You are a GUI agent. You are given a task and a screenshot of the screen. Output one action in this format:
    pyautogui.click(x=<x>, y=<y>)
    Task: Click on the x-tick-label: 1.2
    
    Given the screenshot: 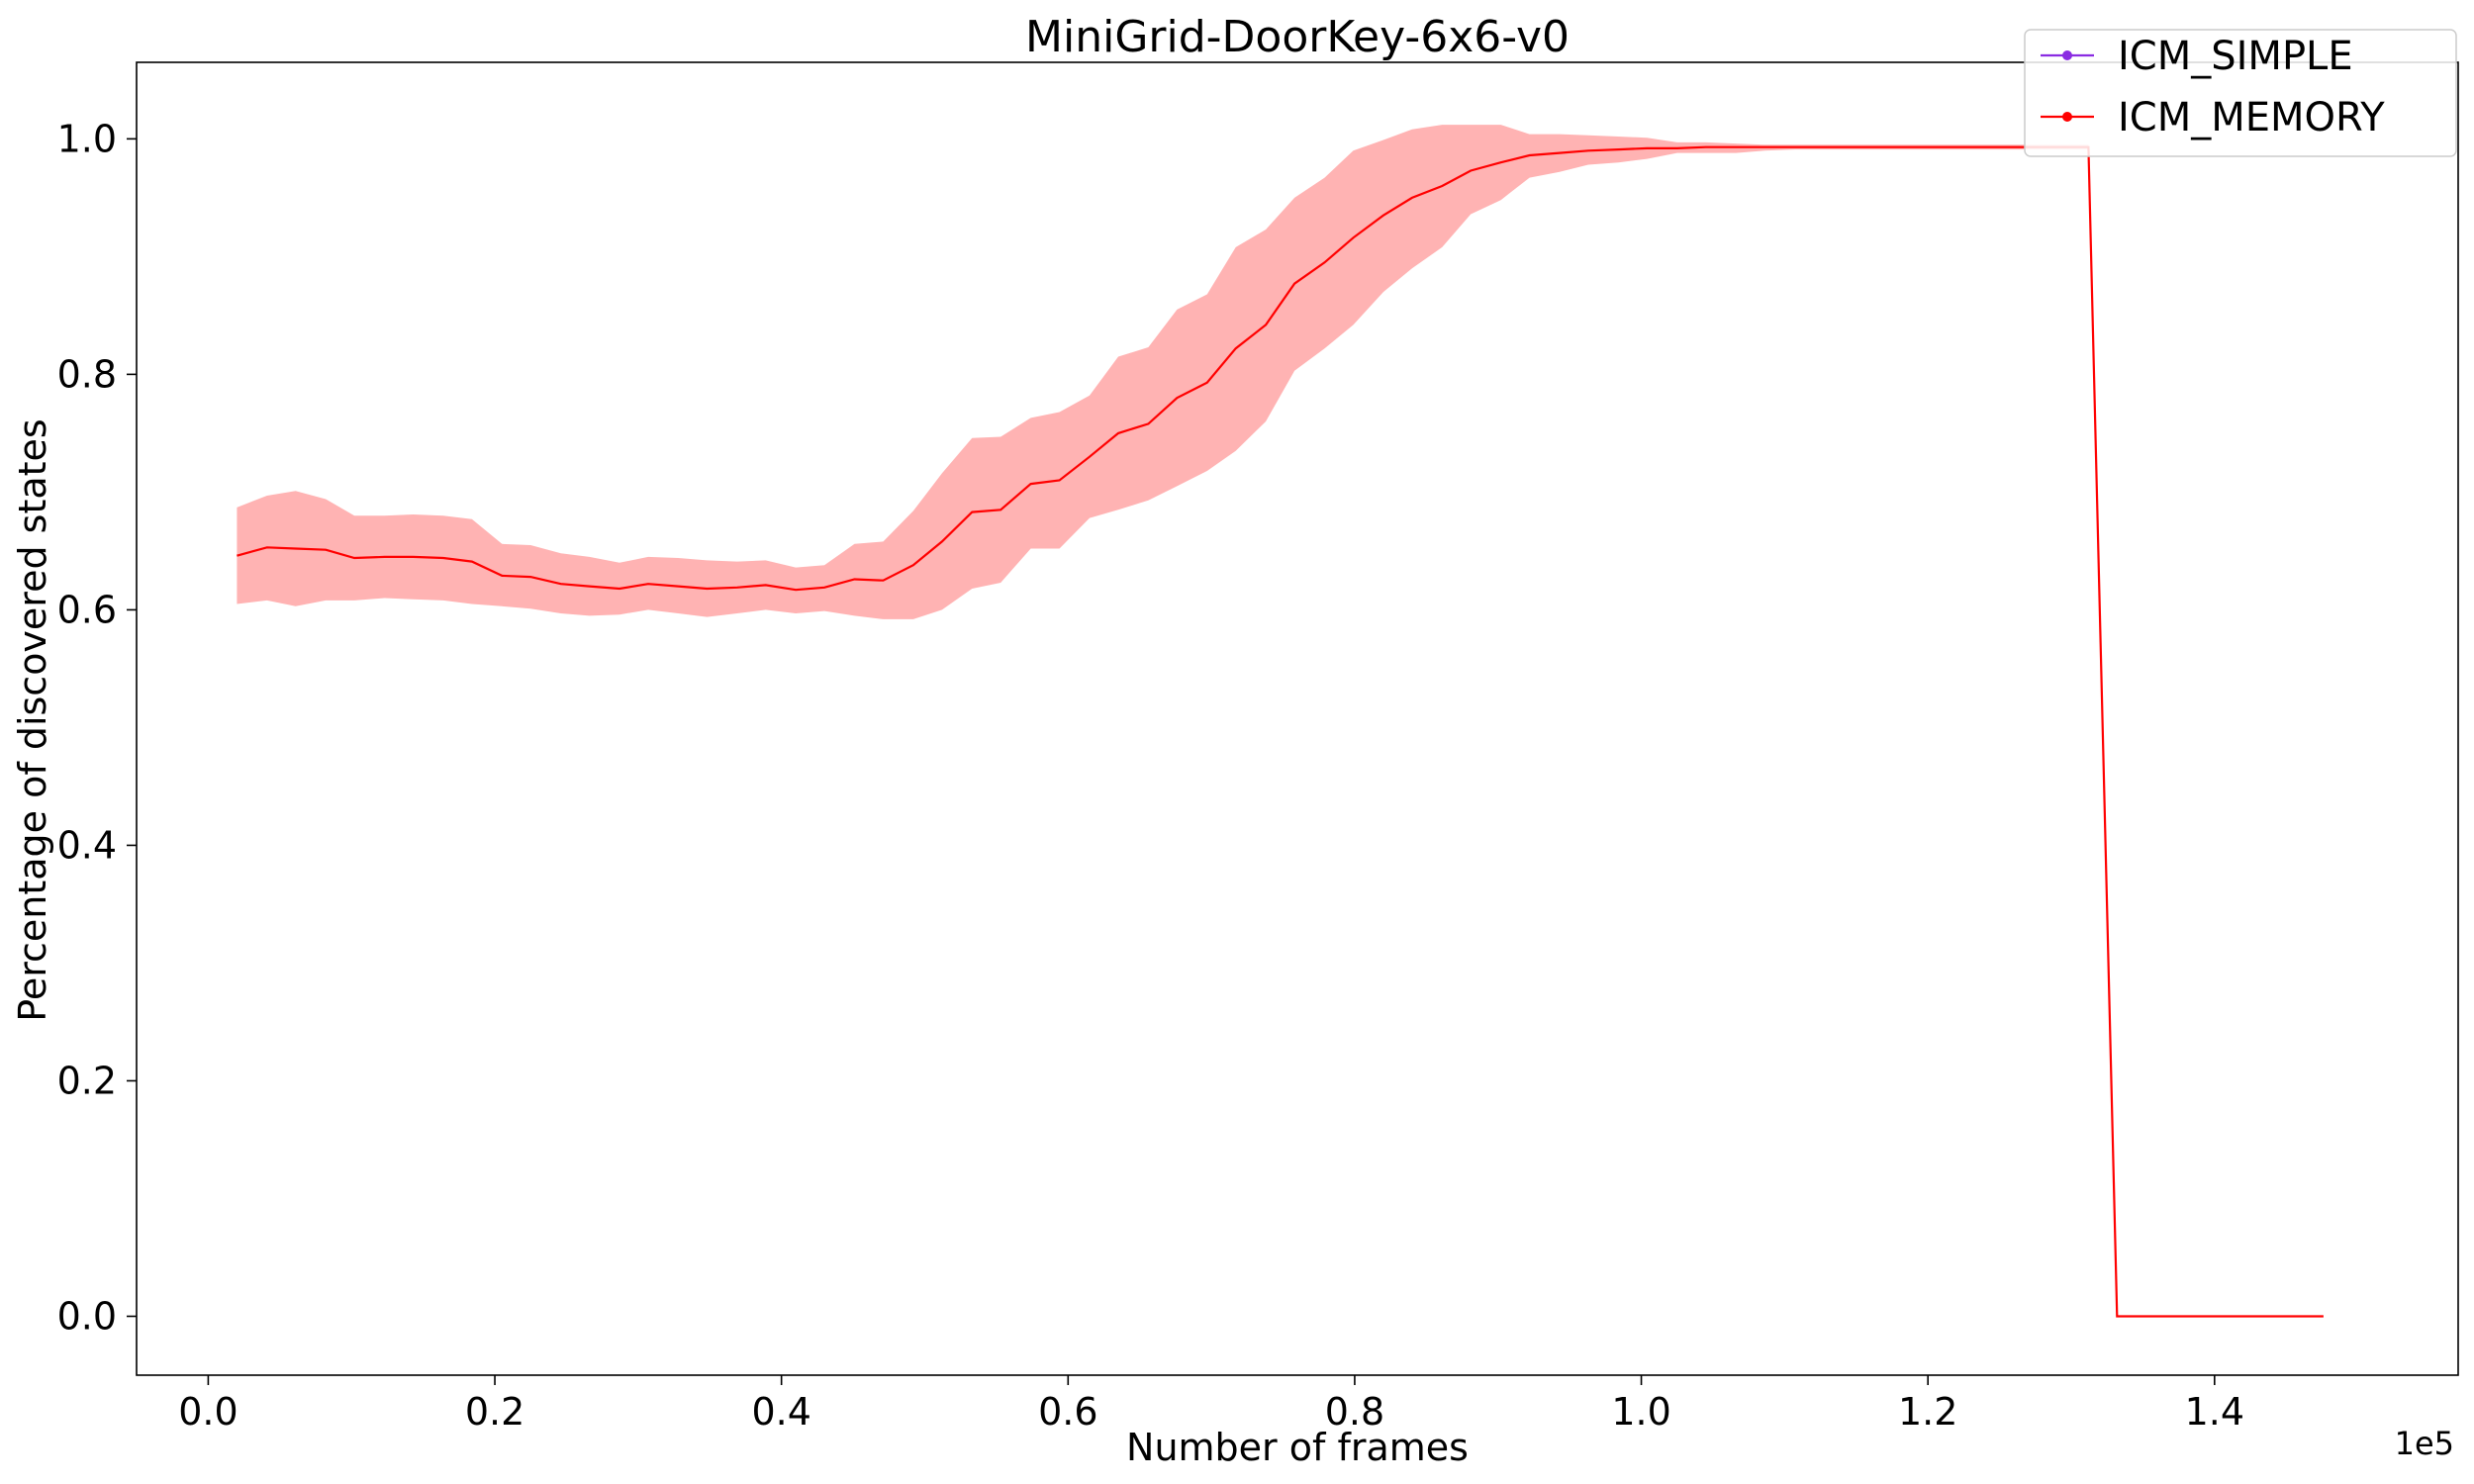 What is the action you would take?
    pyautogui.click(x=1928, y=1412)
    